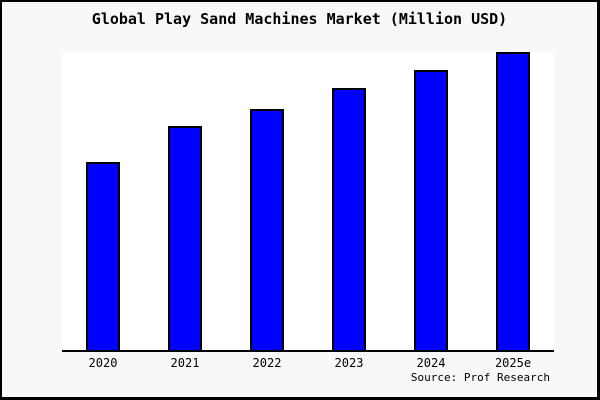 The height and width of the screenshot is (400, 600). Describe the element at coordinates (513, 363) in the screenshot. I see `x-tick-label-2025e: 2025e` at that location.